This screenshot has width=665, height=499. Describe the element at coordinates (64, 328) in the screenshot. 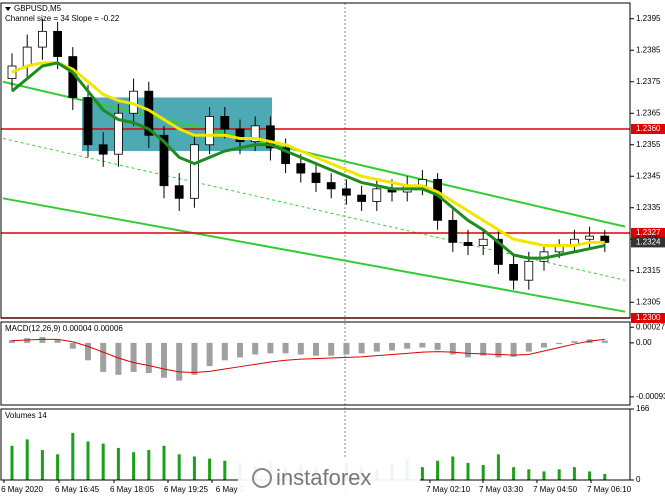

I see `panel-title: MACD(12,26,9) 0.00004 0.00006` at that location.